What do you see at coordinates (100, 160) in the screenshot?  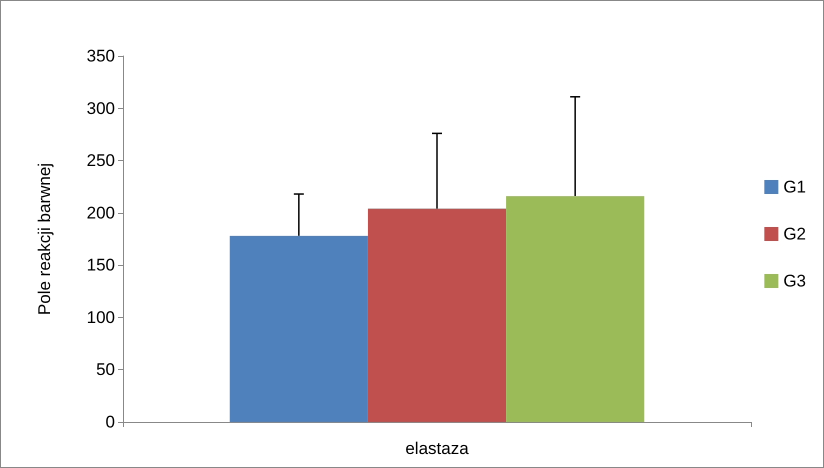 I see `y-tick-label: 250` at bounding box center [100, 160].